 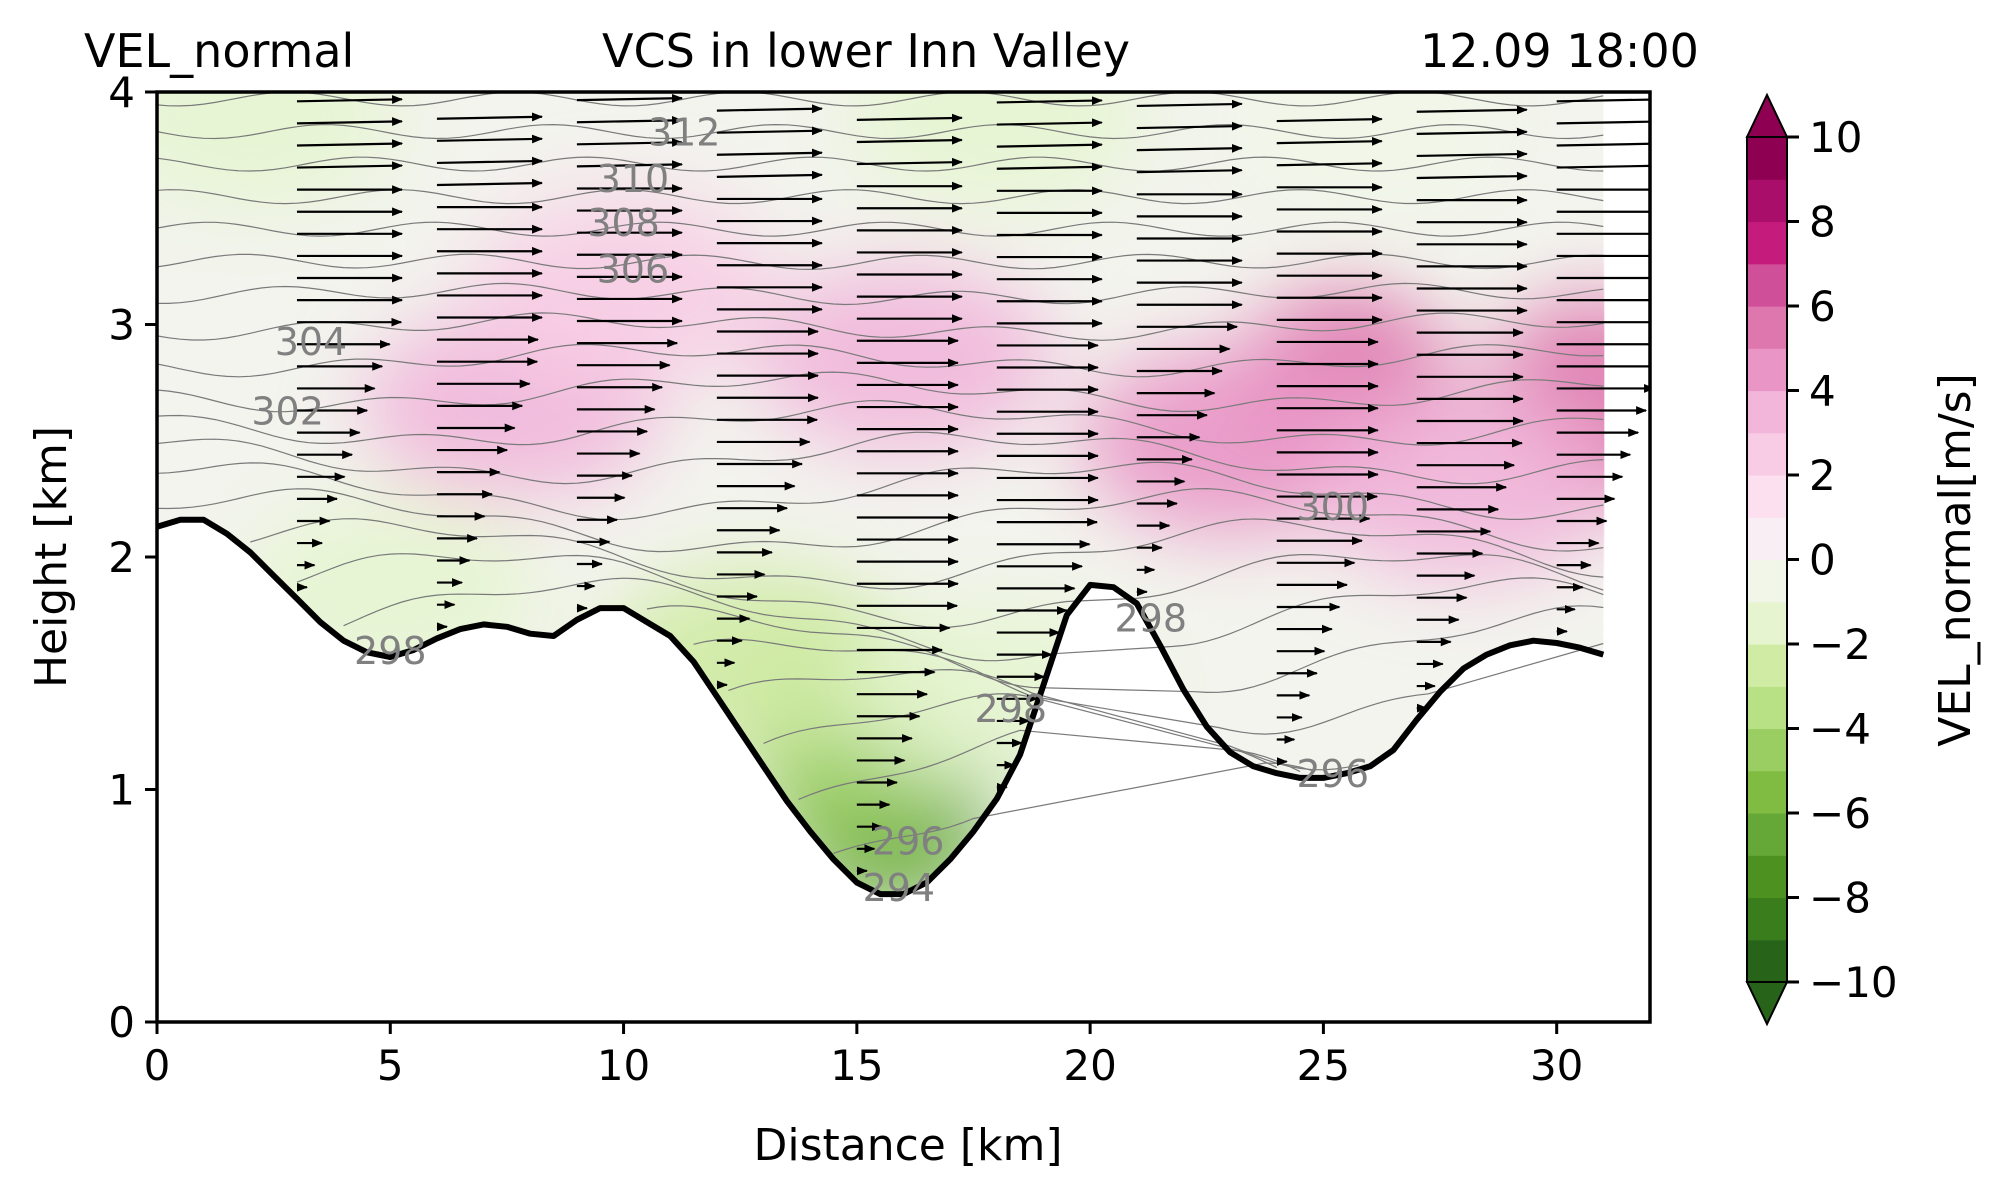 I want to click on y-axis-label: Height [km], so click(x=51, y=557).